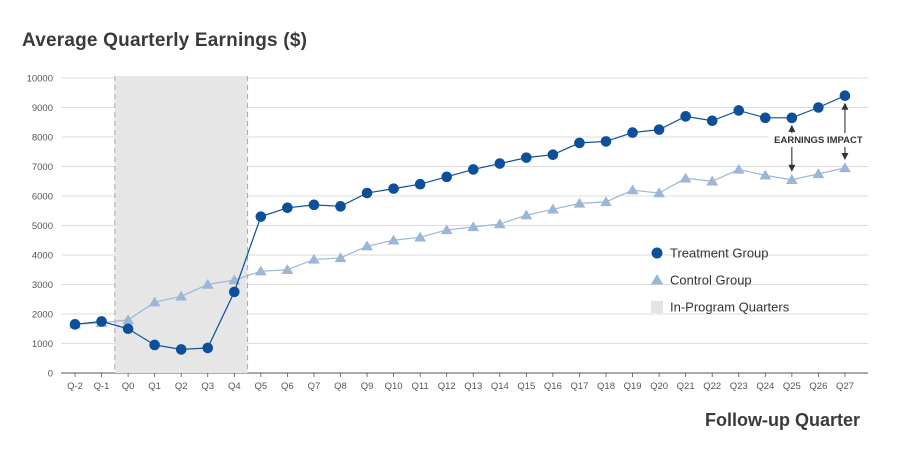  What do you see at coordinates (553, 386) in the screenshot?
I see `x-tick-label: Q16` at bounding box center [553, 386].